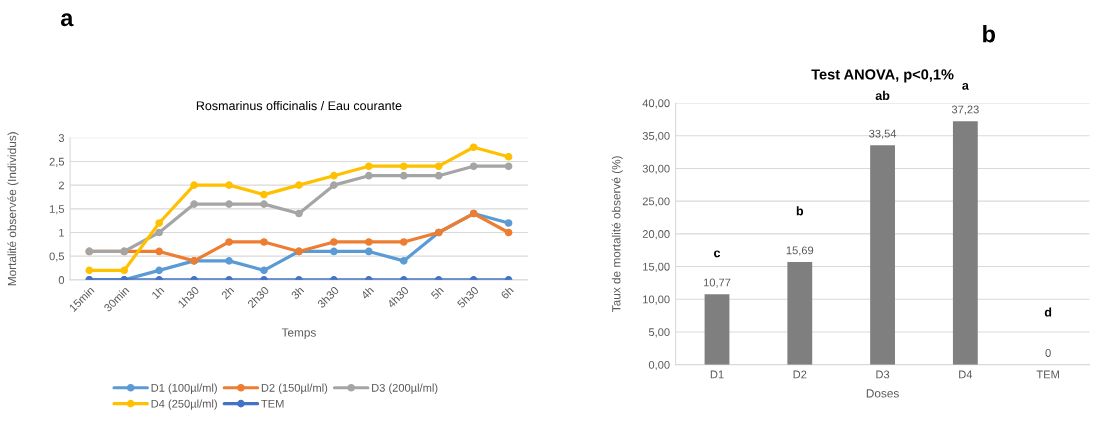 Image resolution: width=1095 pixels, height=424 pixels. Describe the element at coordinates (184, 404) in the screenshot. I see `legend-label: D4 (250µl/ml)` at that location.